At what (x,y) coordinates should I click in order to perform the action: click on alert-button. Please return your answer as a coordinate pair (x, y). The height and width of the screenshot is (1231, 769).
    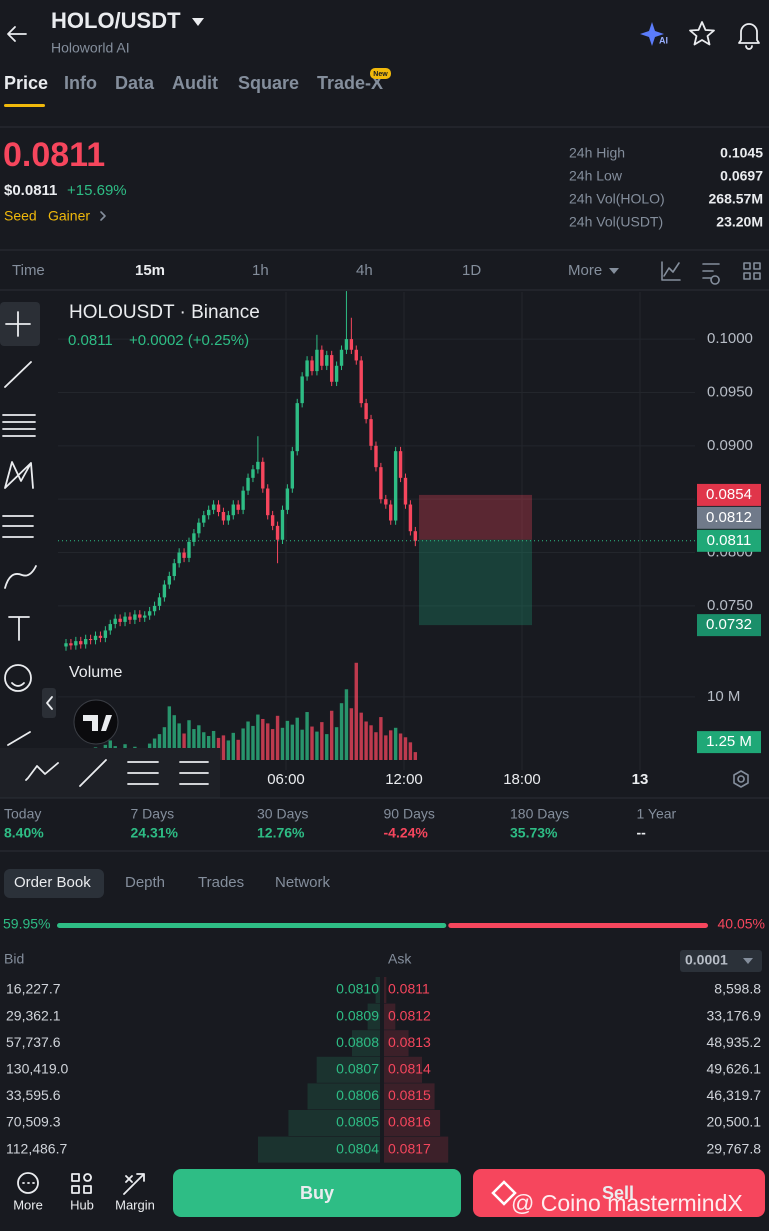
    Looking at the image, I should click on (749, 36).